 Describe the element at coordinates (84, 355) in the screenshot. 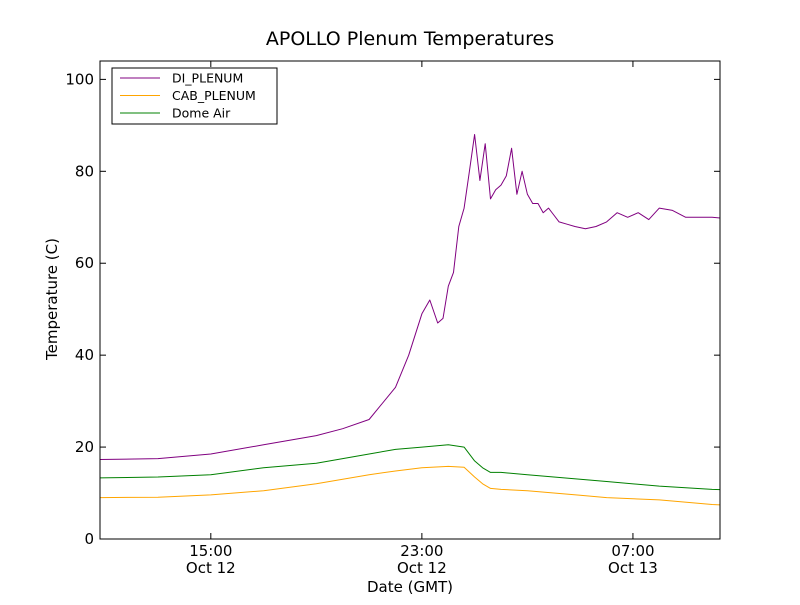

I see `y-tick-label: 40` at that location.